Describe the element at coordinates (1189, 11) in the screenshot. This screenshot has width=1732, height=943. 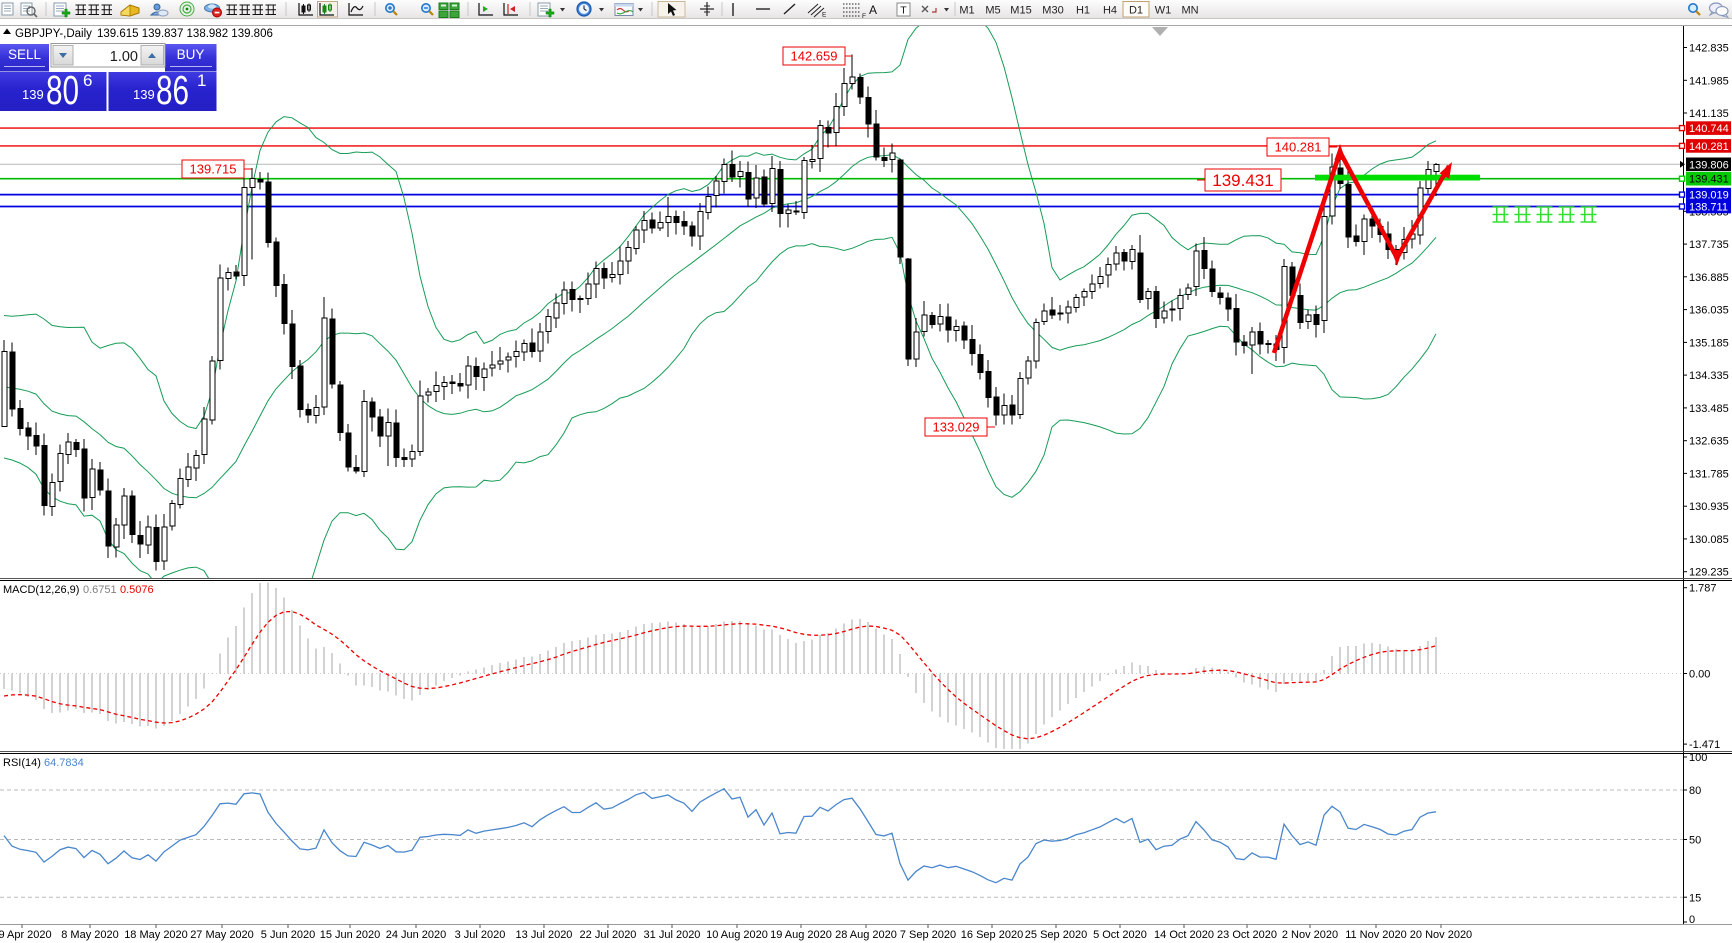
I see `svg-text: MN` at that location.